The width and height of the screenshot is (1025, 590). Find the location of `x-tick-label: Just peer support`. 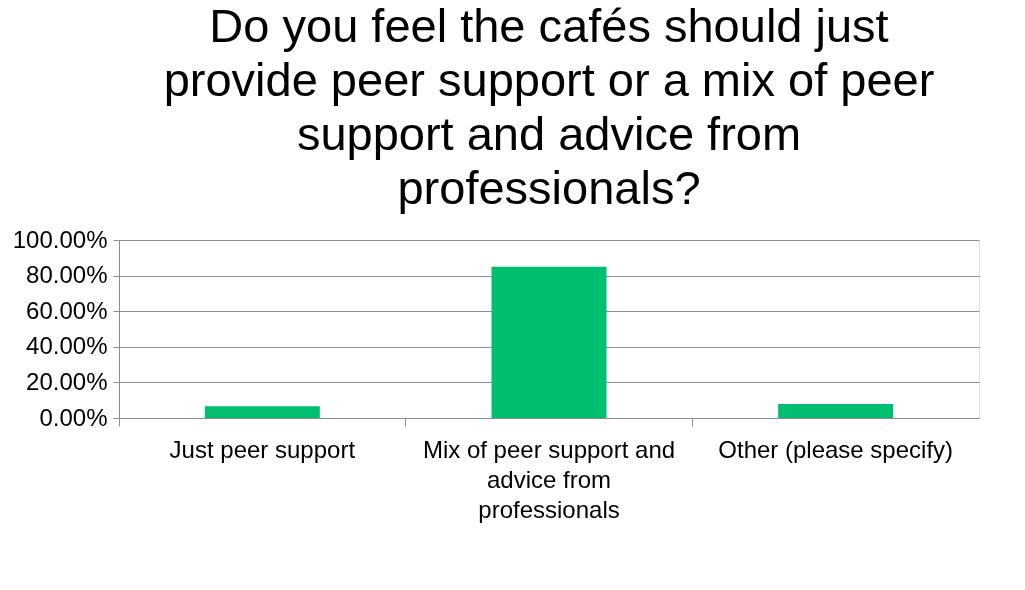

x-tick-label: Just peer support is located at coordinates (262, 449).